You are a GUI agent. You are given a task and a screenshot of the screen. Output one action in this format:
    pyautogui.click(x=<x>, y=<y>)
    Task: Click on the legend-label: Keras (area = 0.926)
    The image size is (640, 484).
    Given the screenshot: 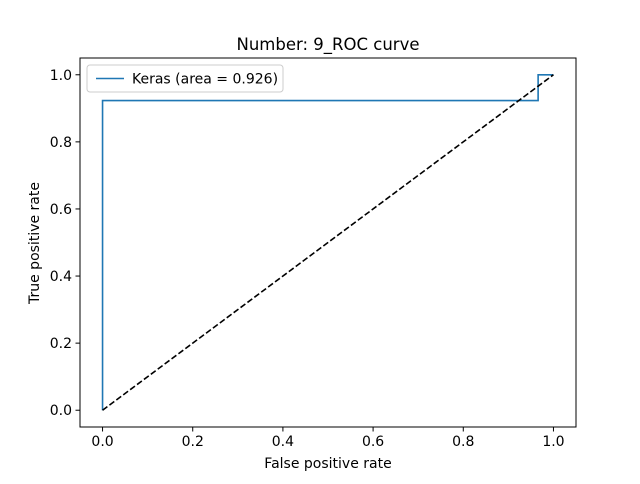 What is the action you would take?
    pyautogui.click(x=205, y=80)
    